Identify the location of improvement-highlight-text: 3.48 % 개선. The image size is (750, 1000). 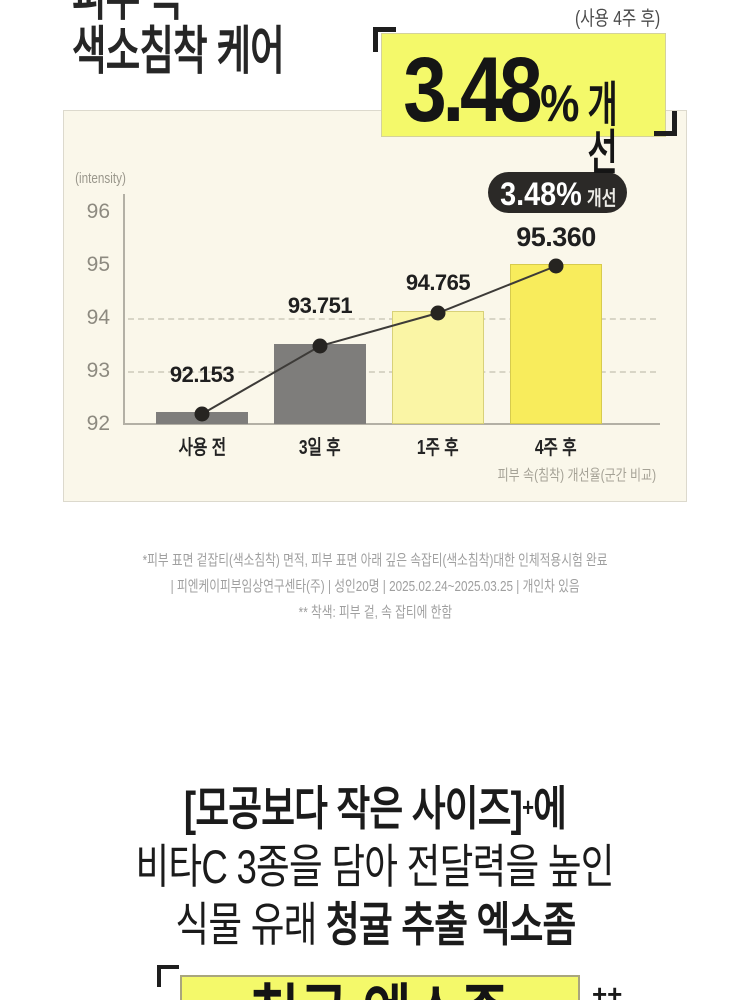
(523, 111).